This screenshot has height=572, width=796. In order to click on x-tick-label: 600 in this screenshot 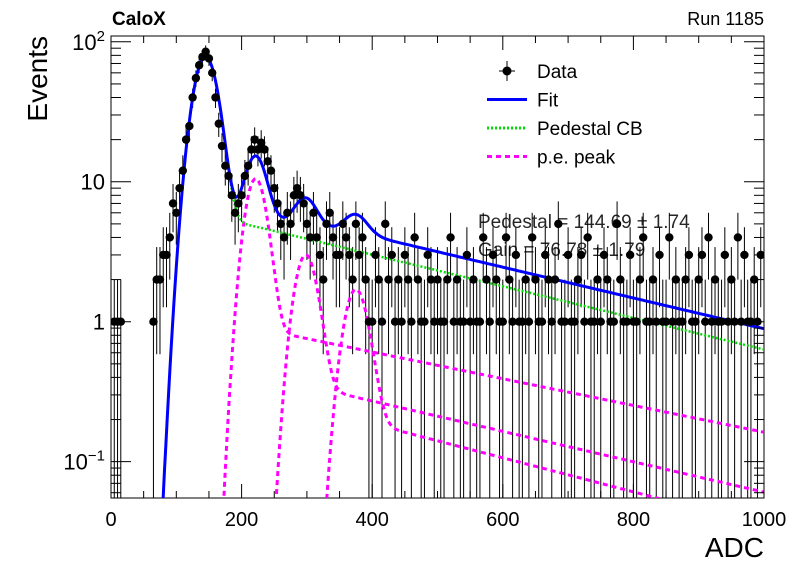, I will do `click(502, 520)`.